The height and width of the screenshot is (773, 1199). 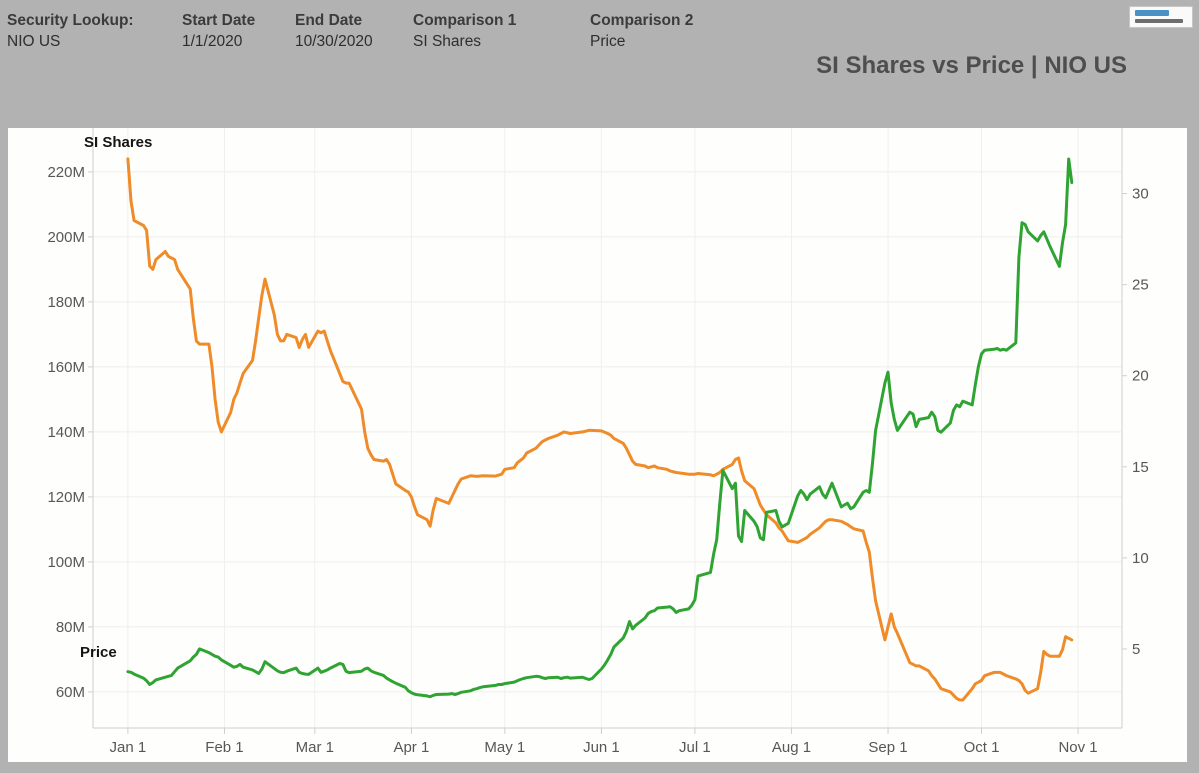 I want to click on right-axis-tick-label: 30, so click(x=1140, y=194).